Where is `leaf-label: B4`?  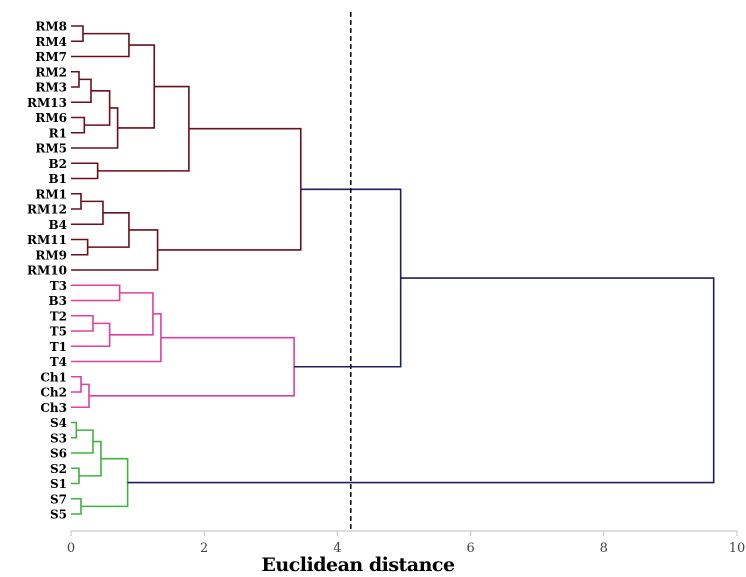
leaf-label: B4 is located at coordinates (58, 225).